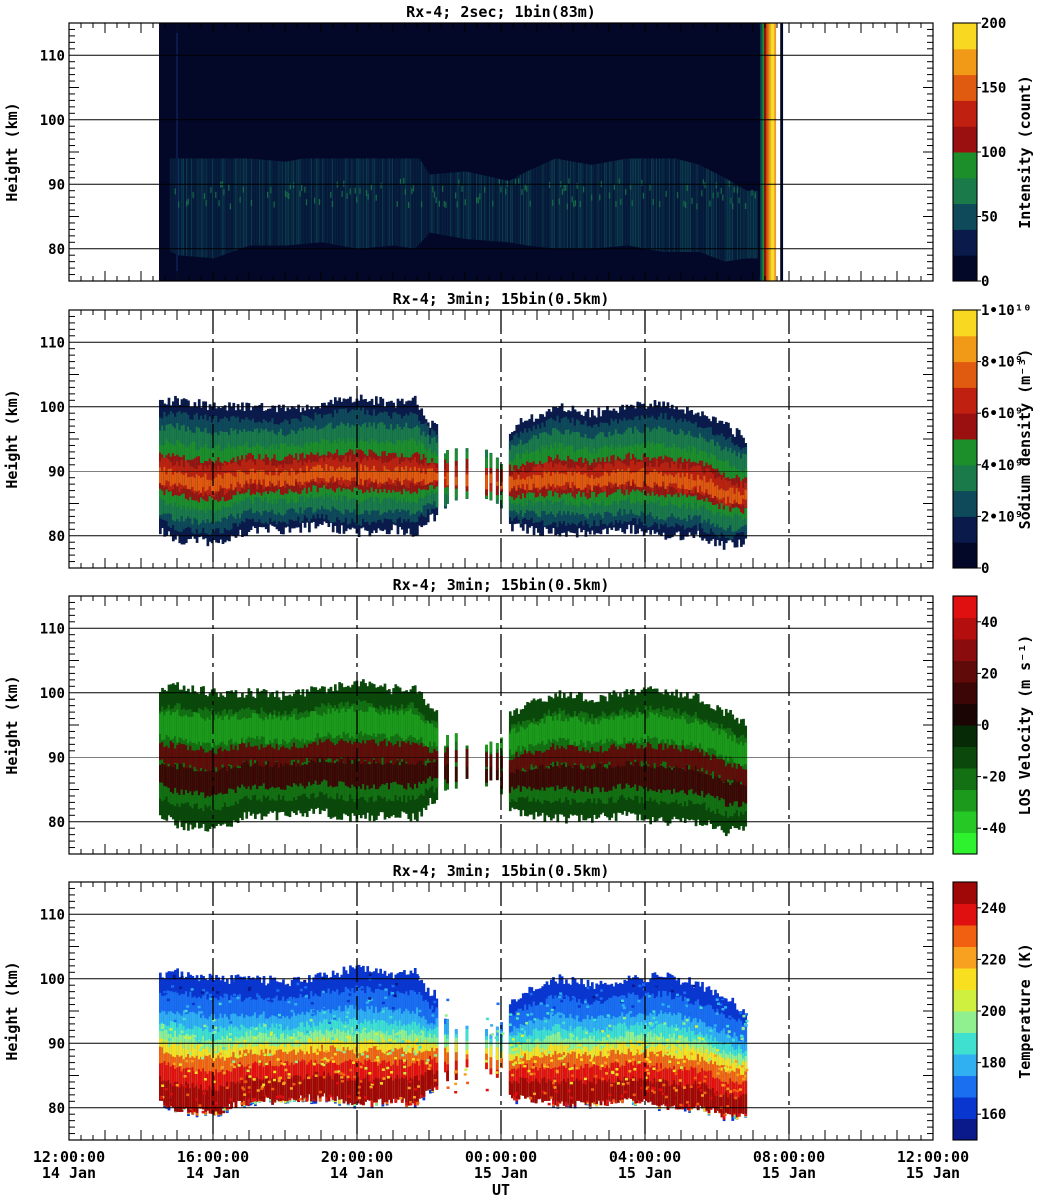 The image size is (1062, 1200). Describe the element at coordinates (989, 674) in the screenshot. I see `colorbar-tick-label: 20` at that location.